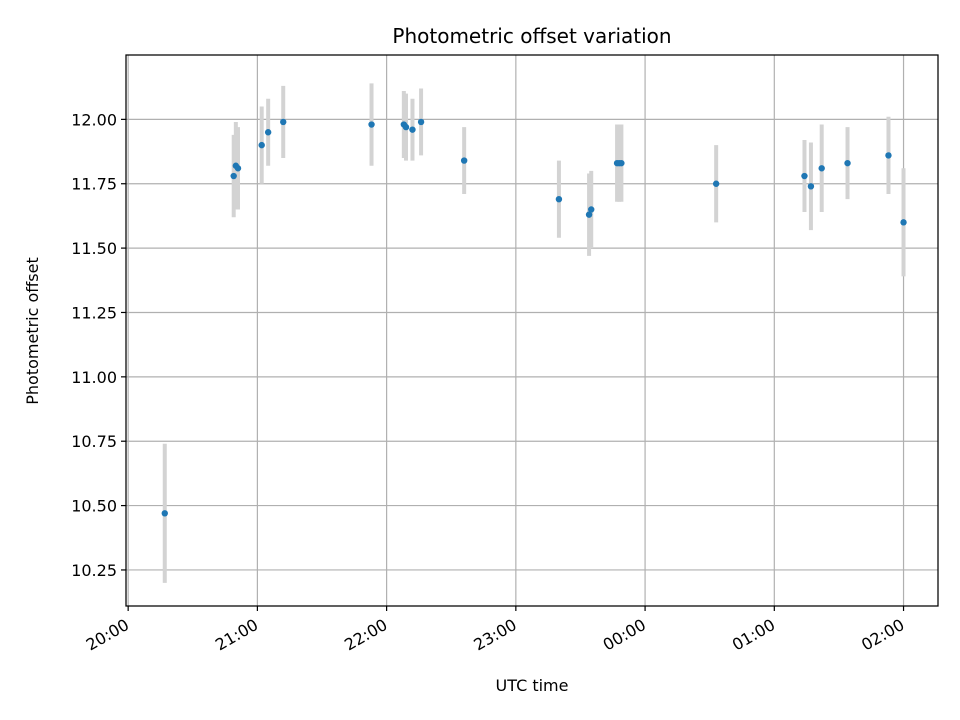 The width and height of the screenshot is (960, 720). I want to click on y-axis-ticks: 10.25 10.50 10.75 11.00 11.25 11.50 11.75 12.00, so click(98, 345).